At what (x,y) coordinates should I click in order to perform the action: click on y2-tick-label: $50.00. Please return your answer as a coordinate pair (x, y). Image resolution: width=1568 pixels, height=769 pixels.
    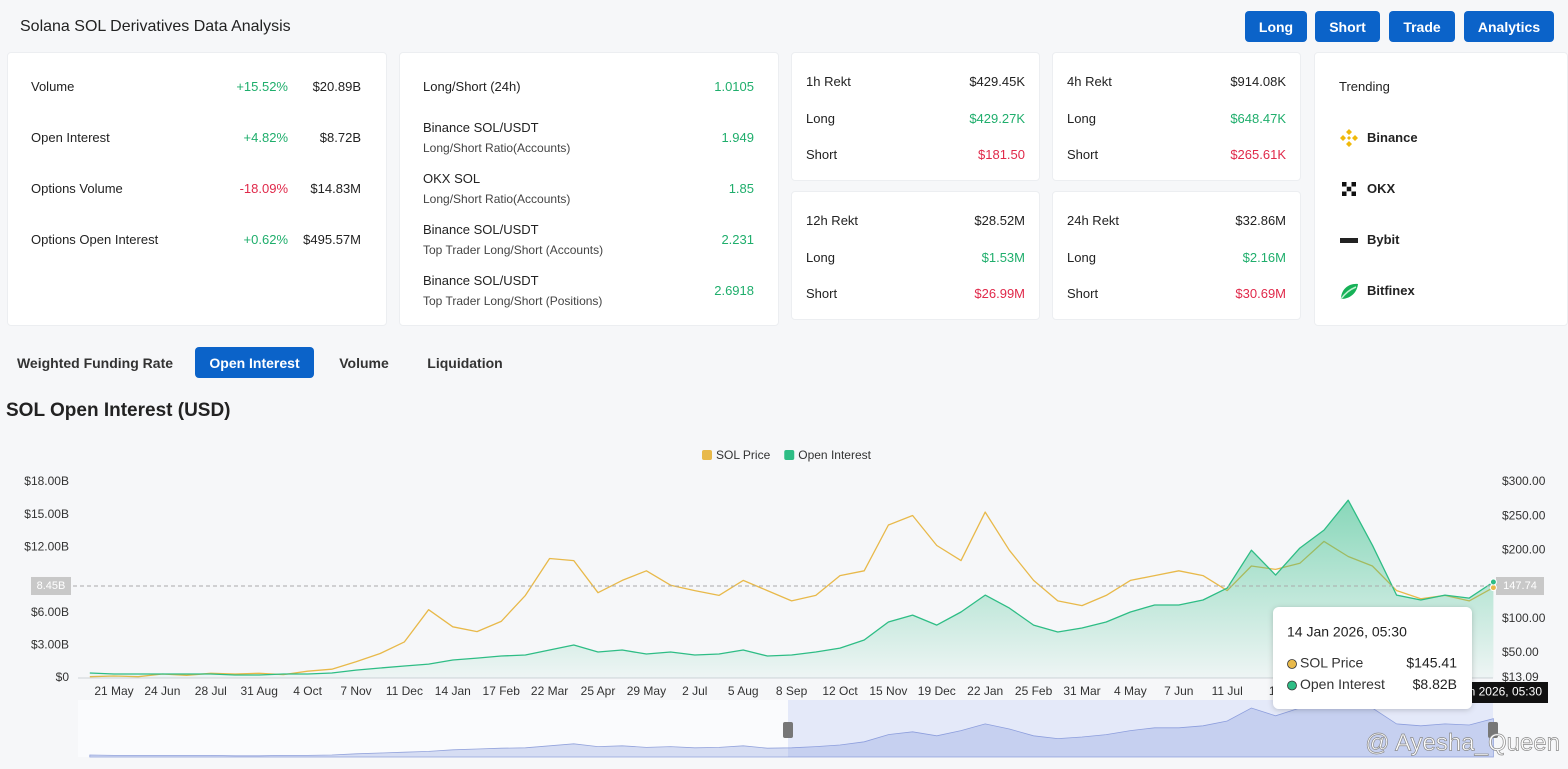
    Looking at the image, I should click on (1520, 652).